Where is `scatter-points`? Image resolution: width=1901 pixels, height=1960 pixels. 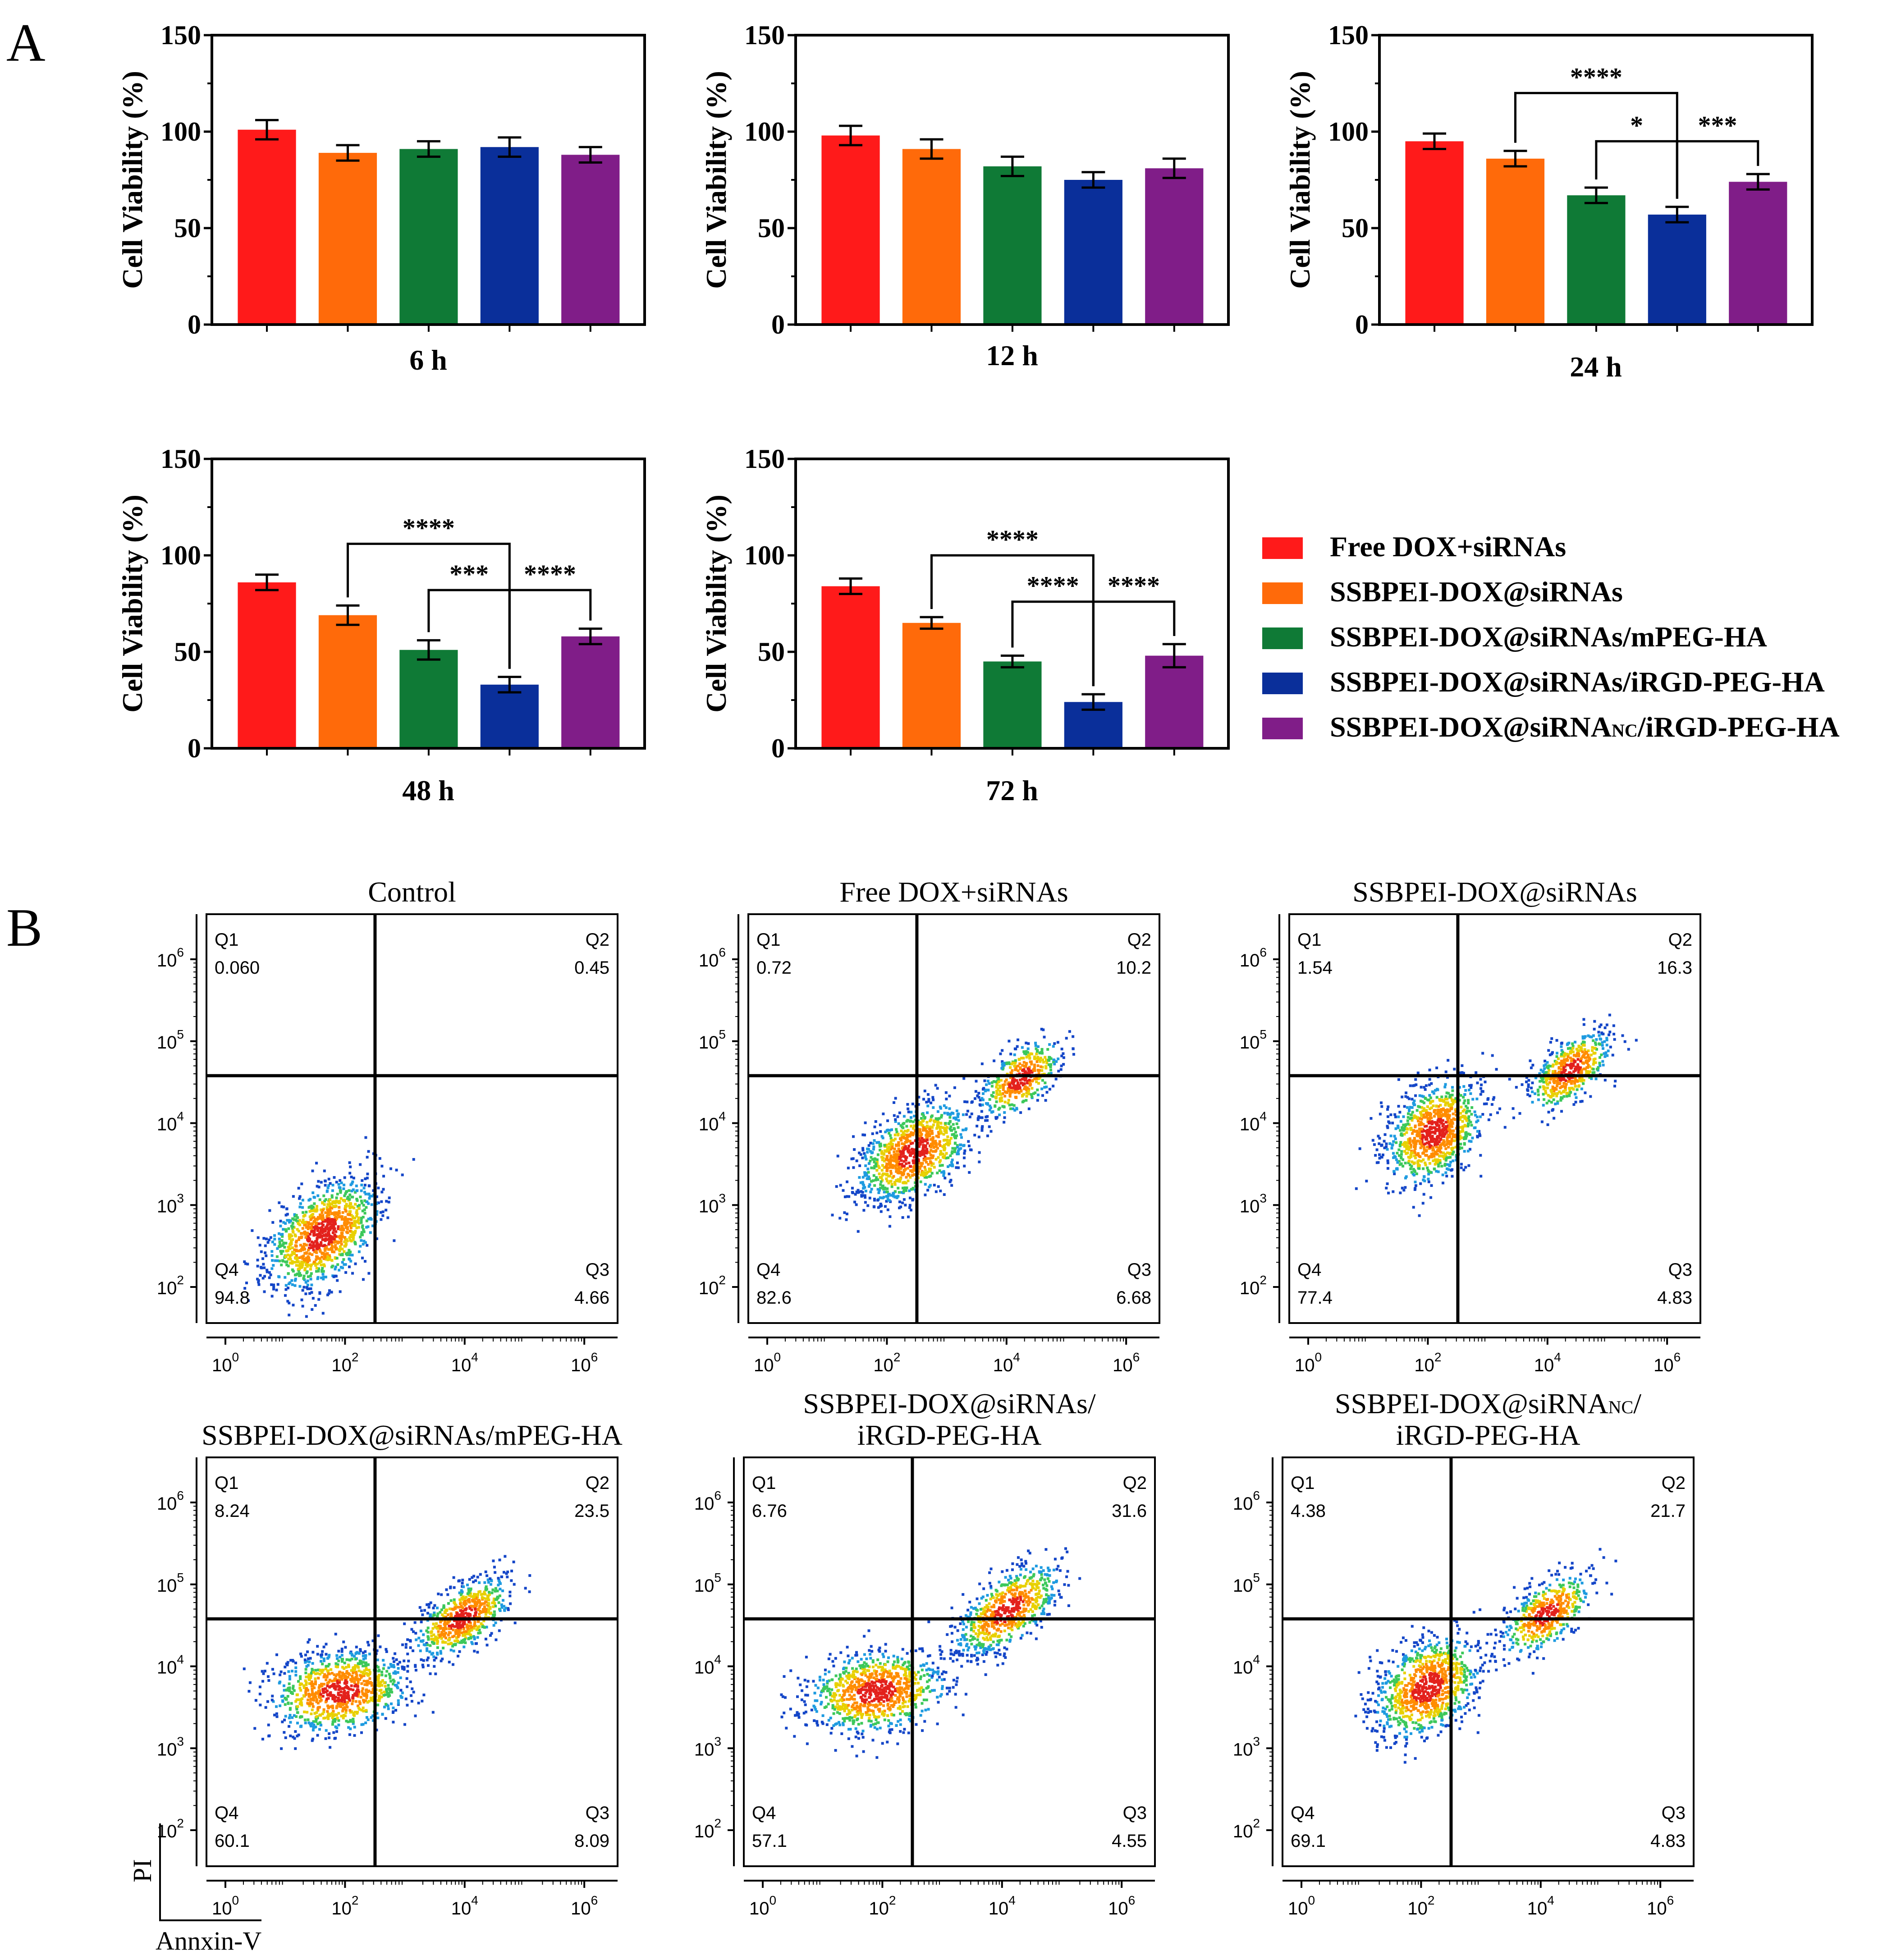
scatter-points is located at coordinates (953, 1130).